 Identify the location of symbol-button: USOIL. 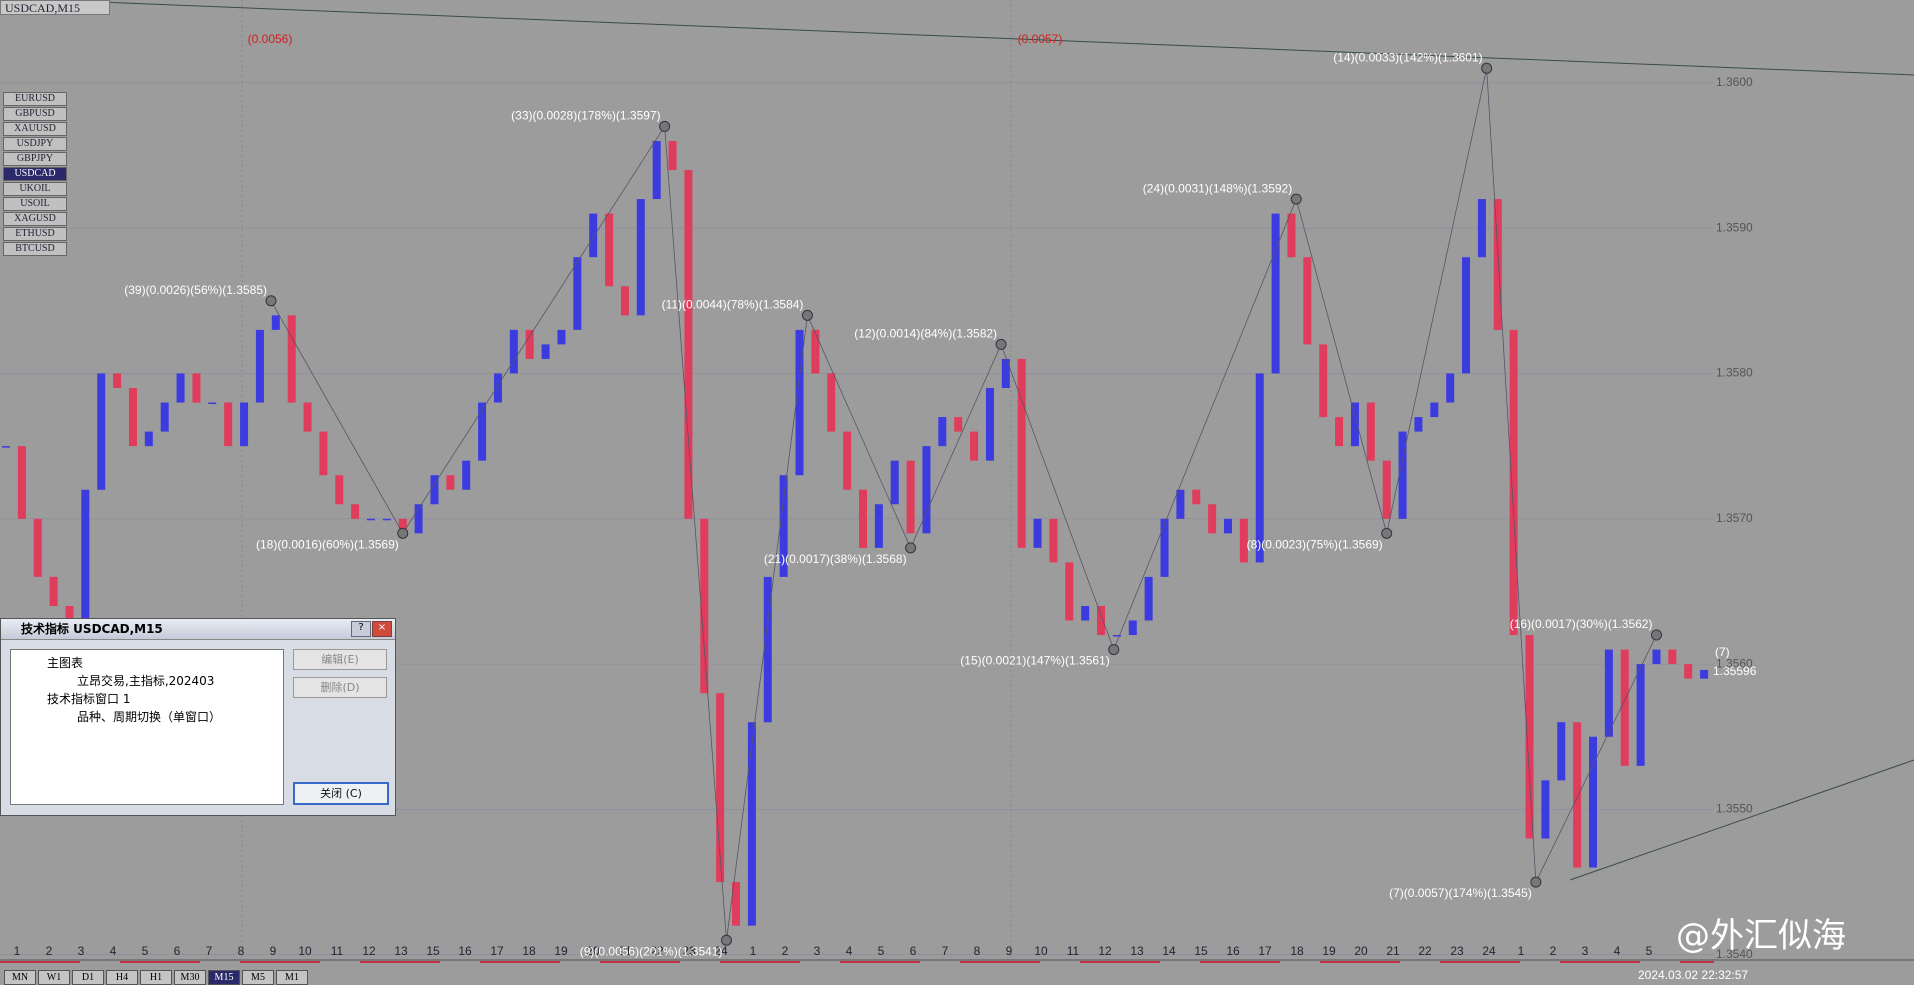
(35, 204).